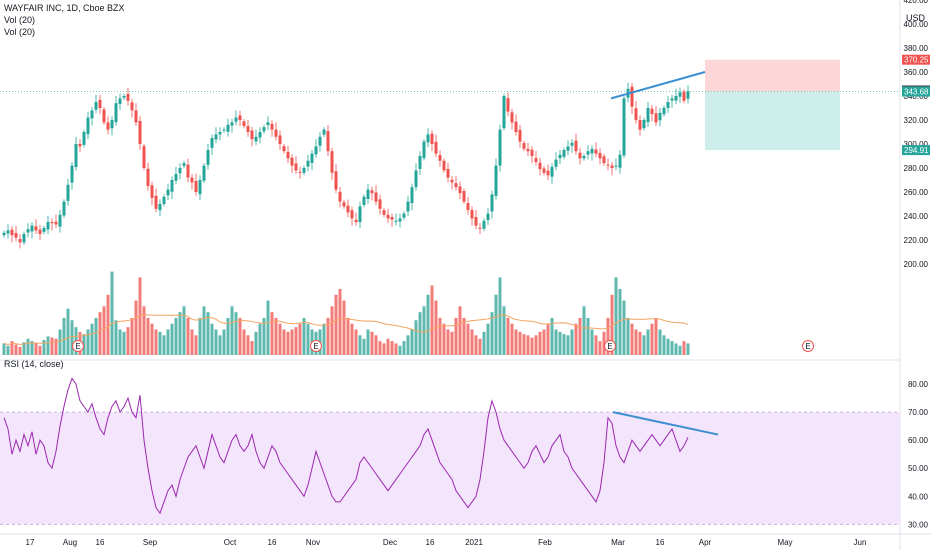 Image resolution: width=932 pixels, height=550 pixels. What do you see at coordinates (150, 542) in the screenshot?
I see `time-tick-label: Sep` at bounding box center [150, 542].